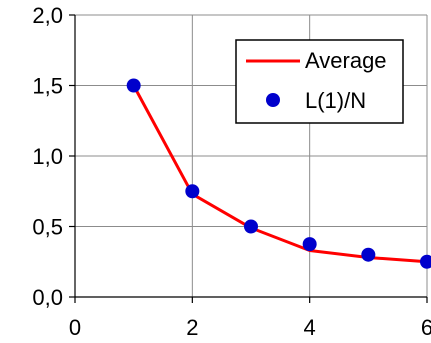 Image resolution: width=431 pixels, height=343 pixels. What do you see at coordinates (335, 100) in the screenshot?
I see `legend-label-l1n: L(1)/N` at bounding box center [335, 100].